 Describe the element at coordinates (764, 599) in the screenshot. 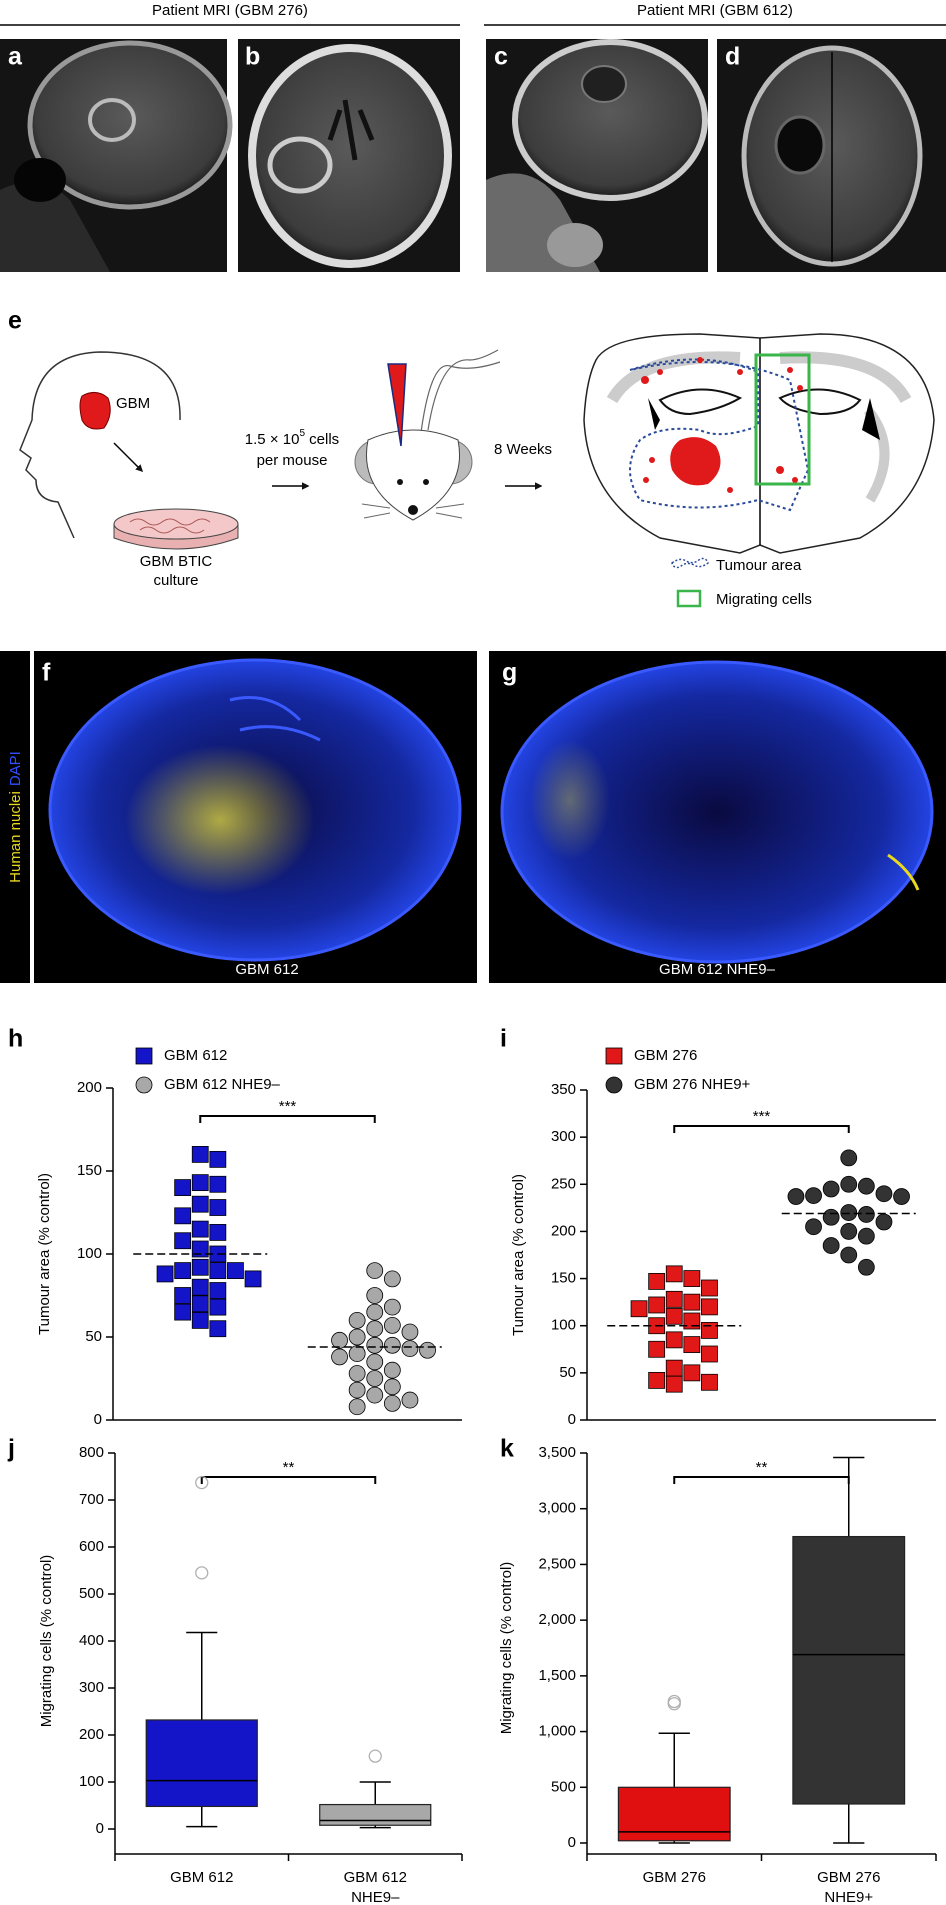

I see `legend-label: Migrating cells` at that location.